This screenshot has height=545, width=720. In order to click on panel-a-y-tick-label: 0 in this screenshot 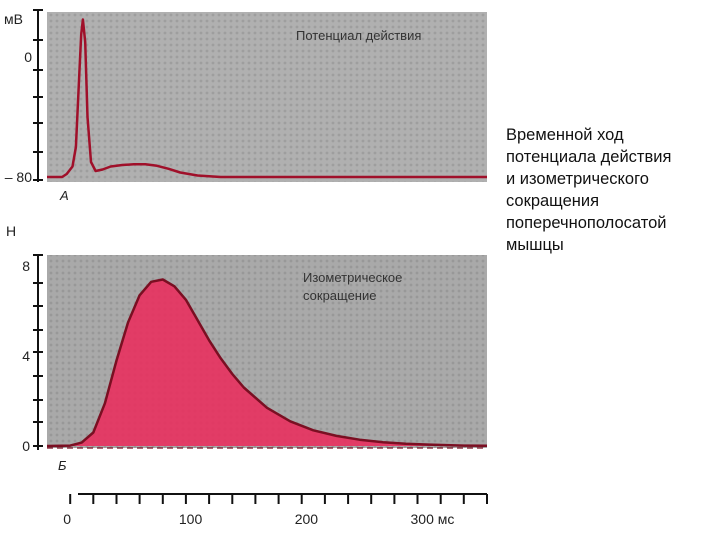, I will do `click(28, 57)`.